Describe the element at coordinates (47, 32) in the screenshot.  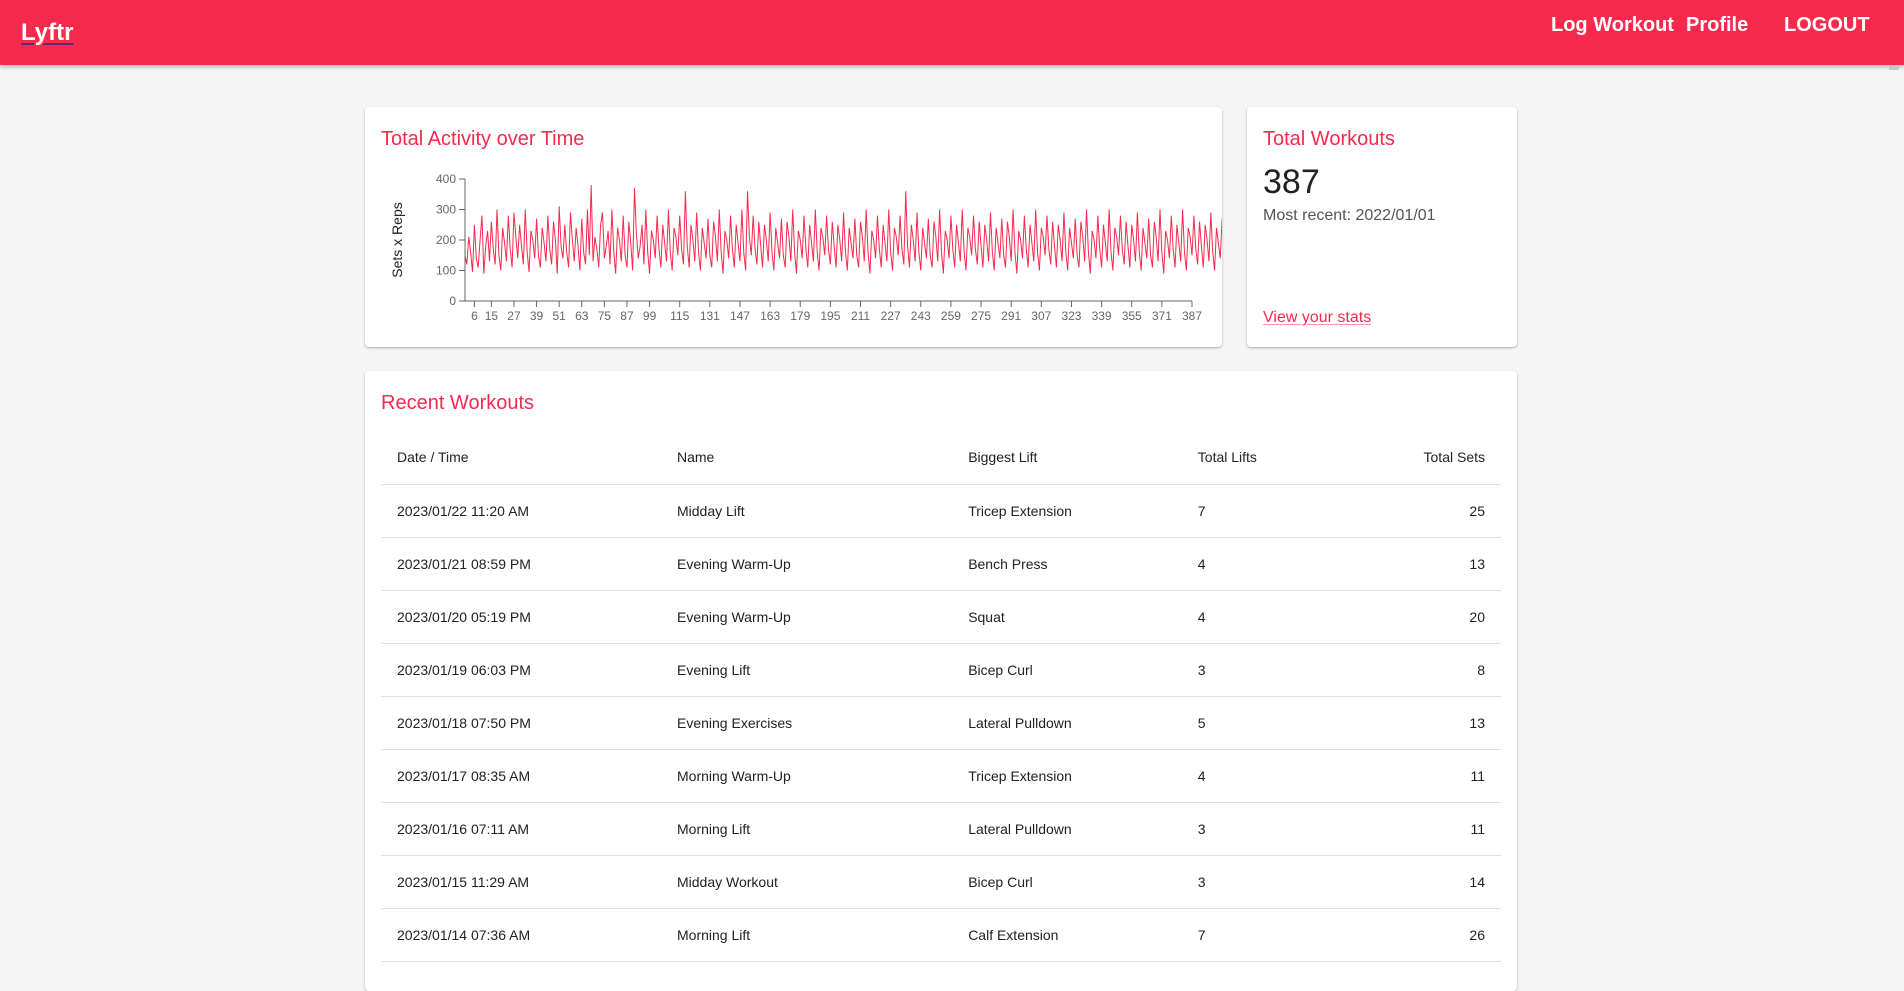
I see `brand-logo-link: Lyftr` at that location.